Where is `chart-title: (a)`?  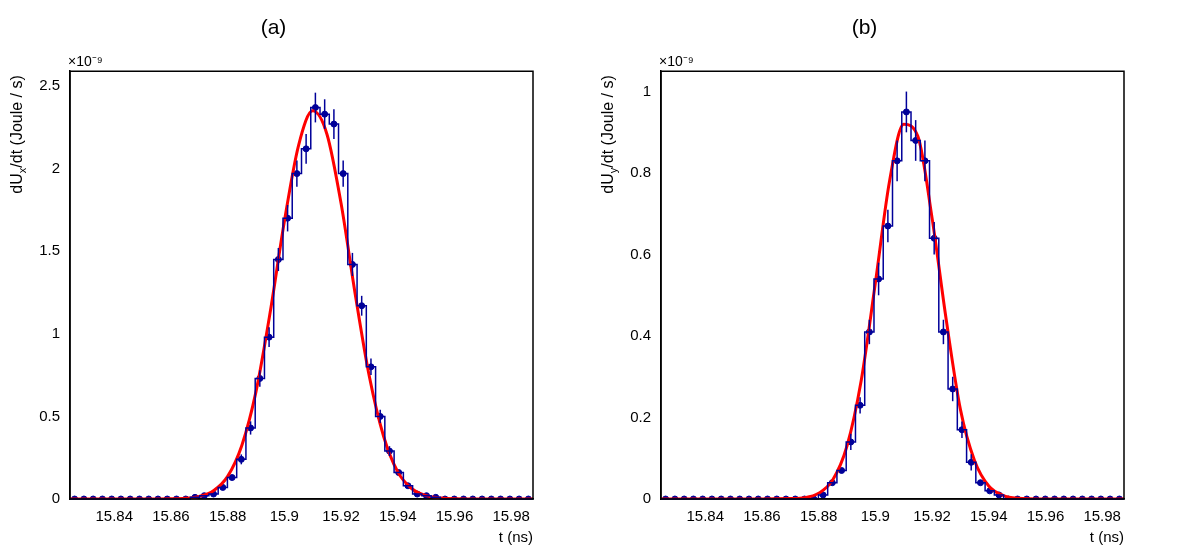
chart-title: (a) is located at coordinates (273, 27).